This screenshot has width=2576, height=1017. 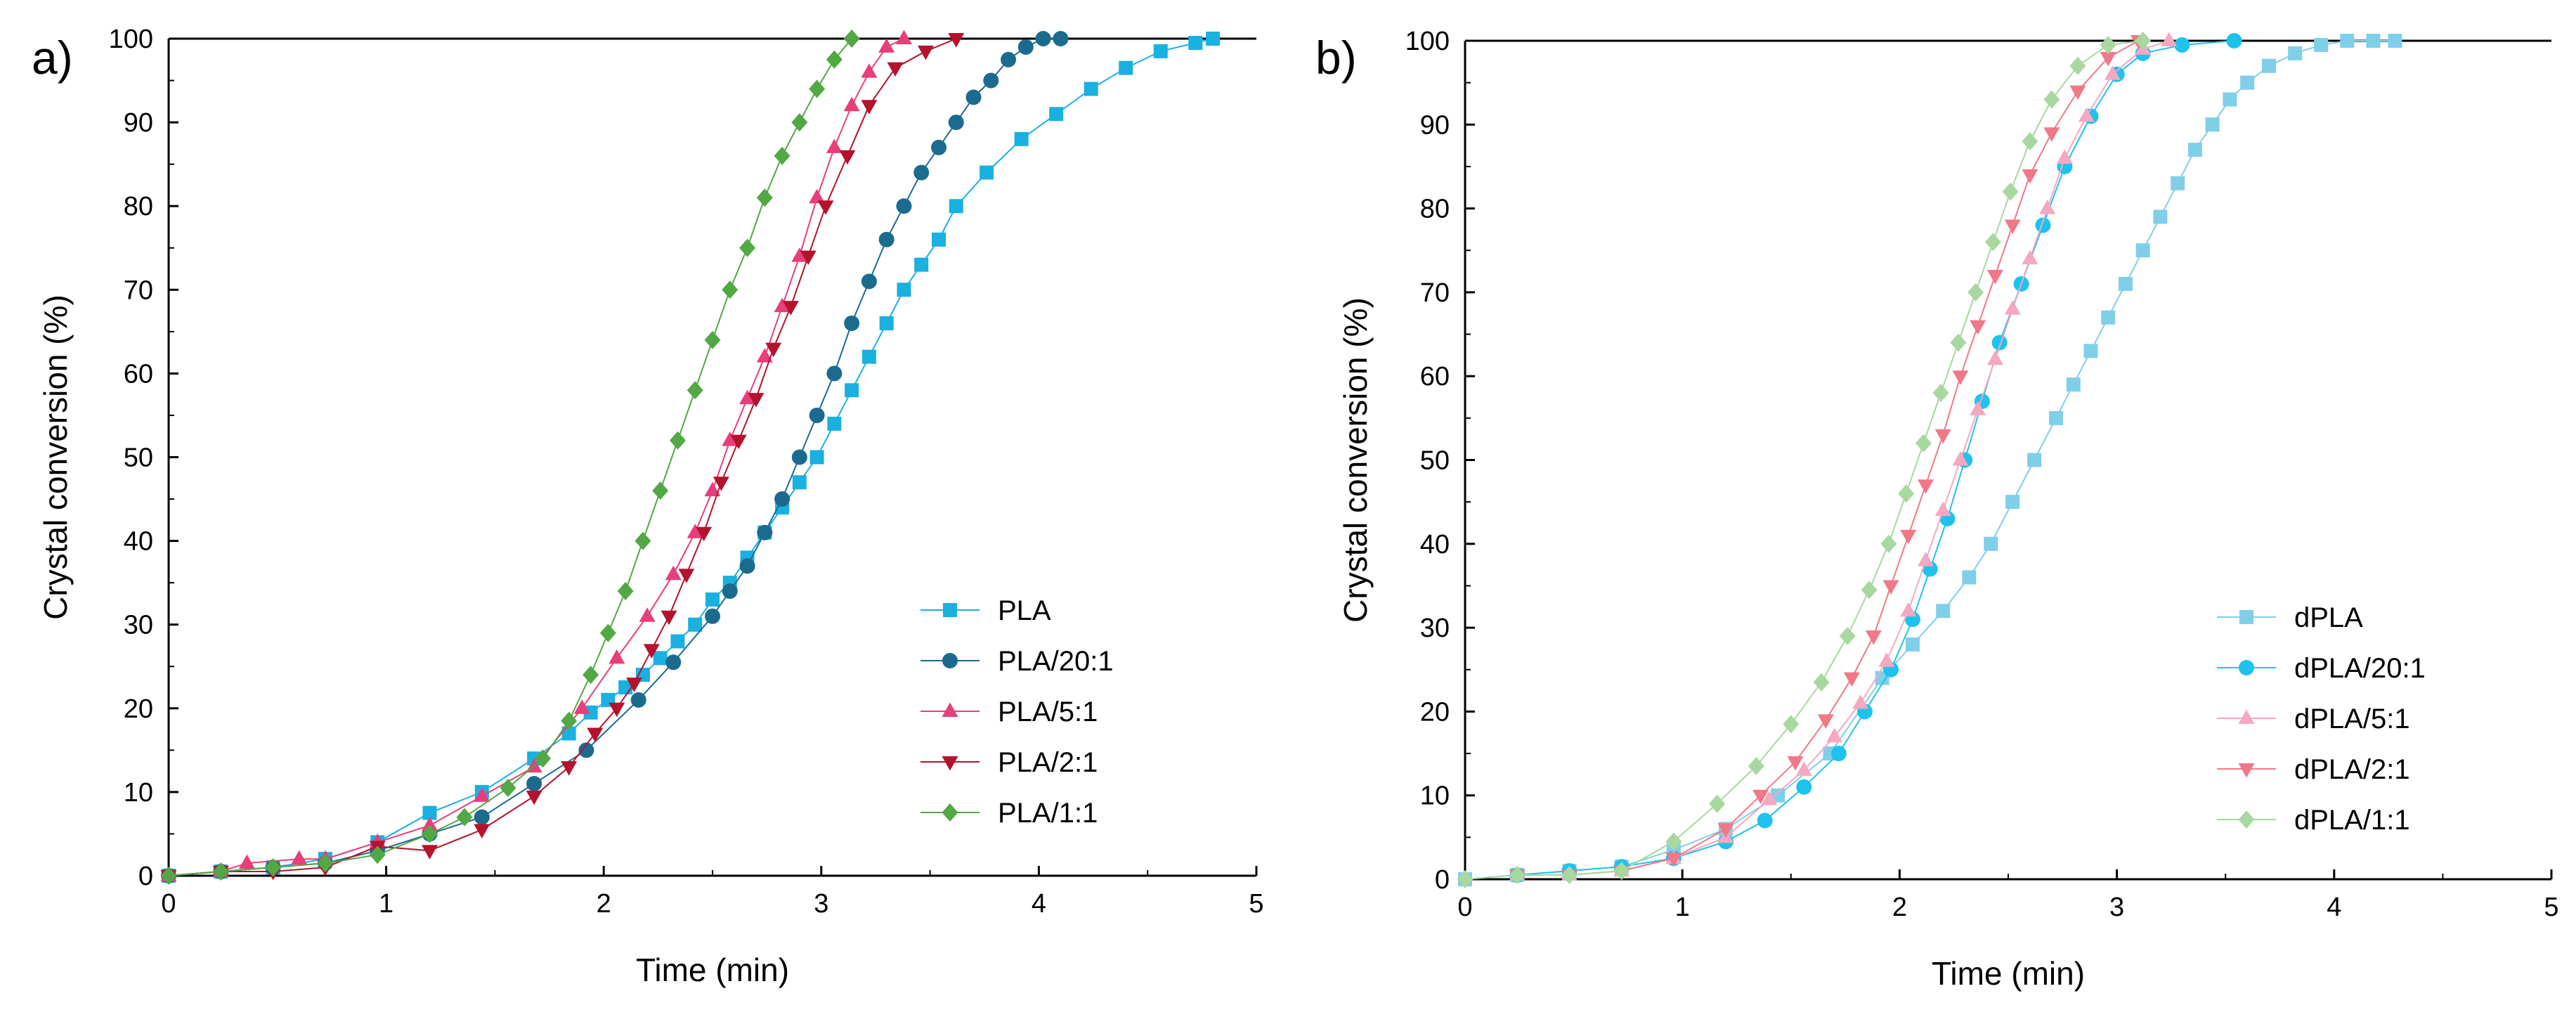 I want to click on x-tick-label: 3, so click(x=2116, y=908).